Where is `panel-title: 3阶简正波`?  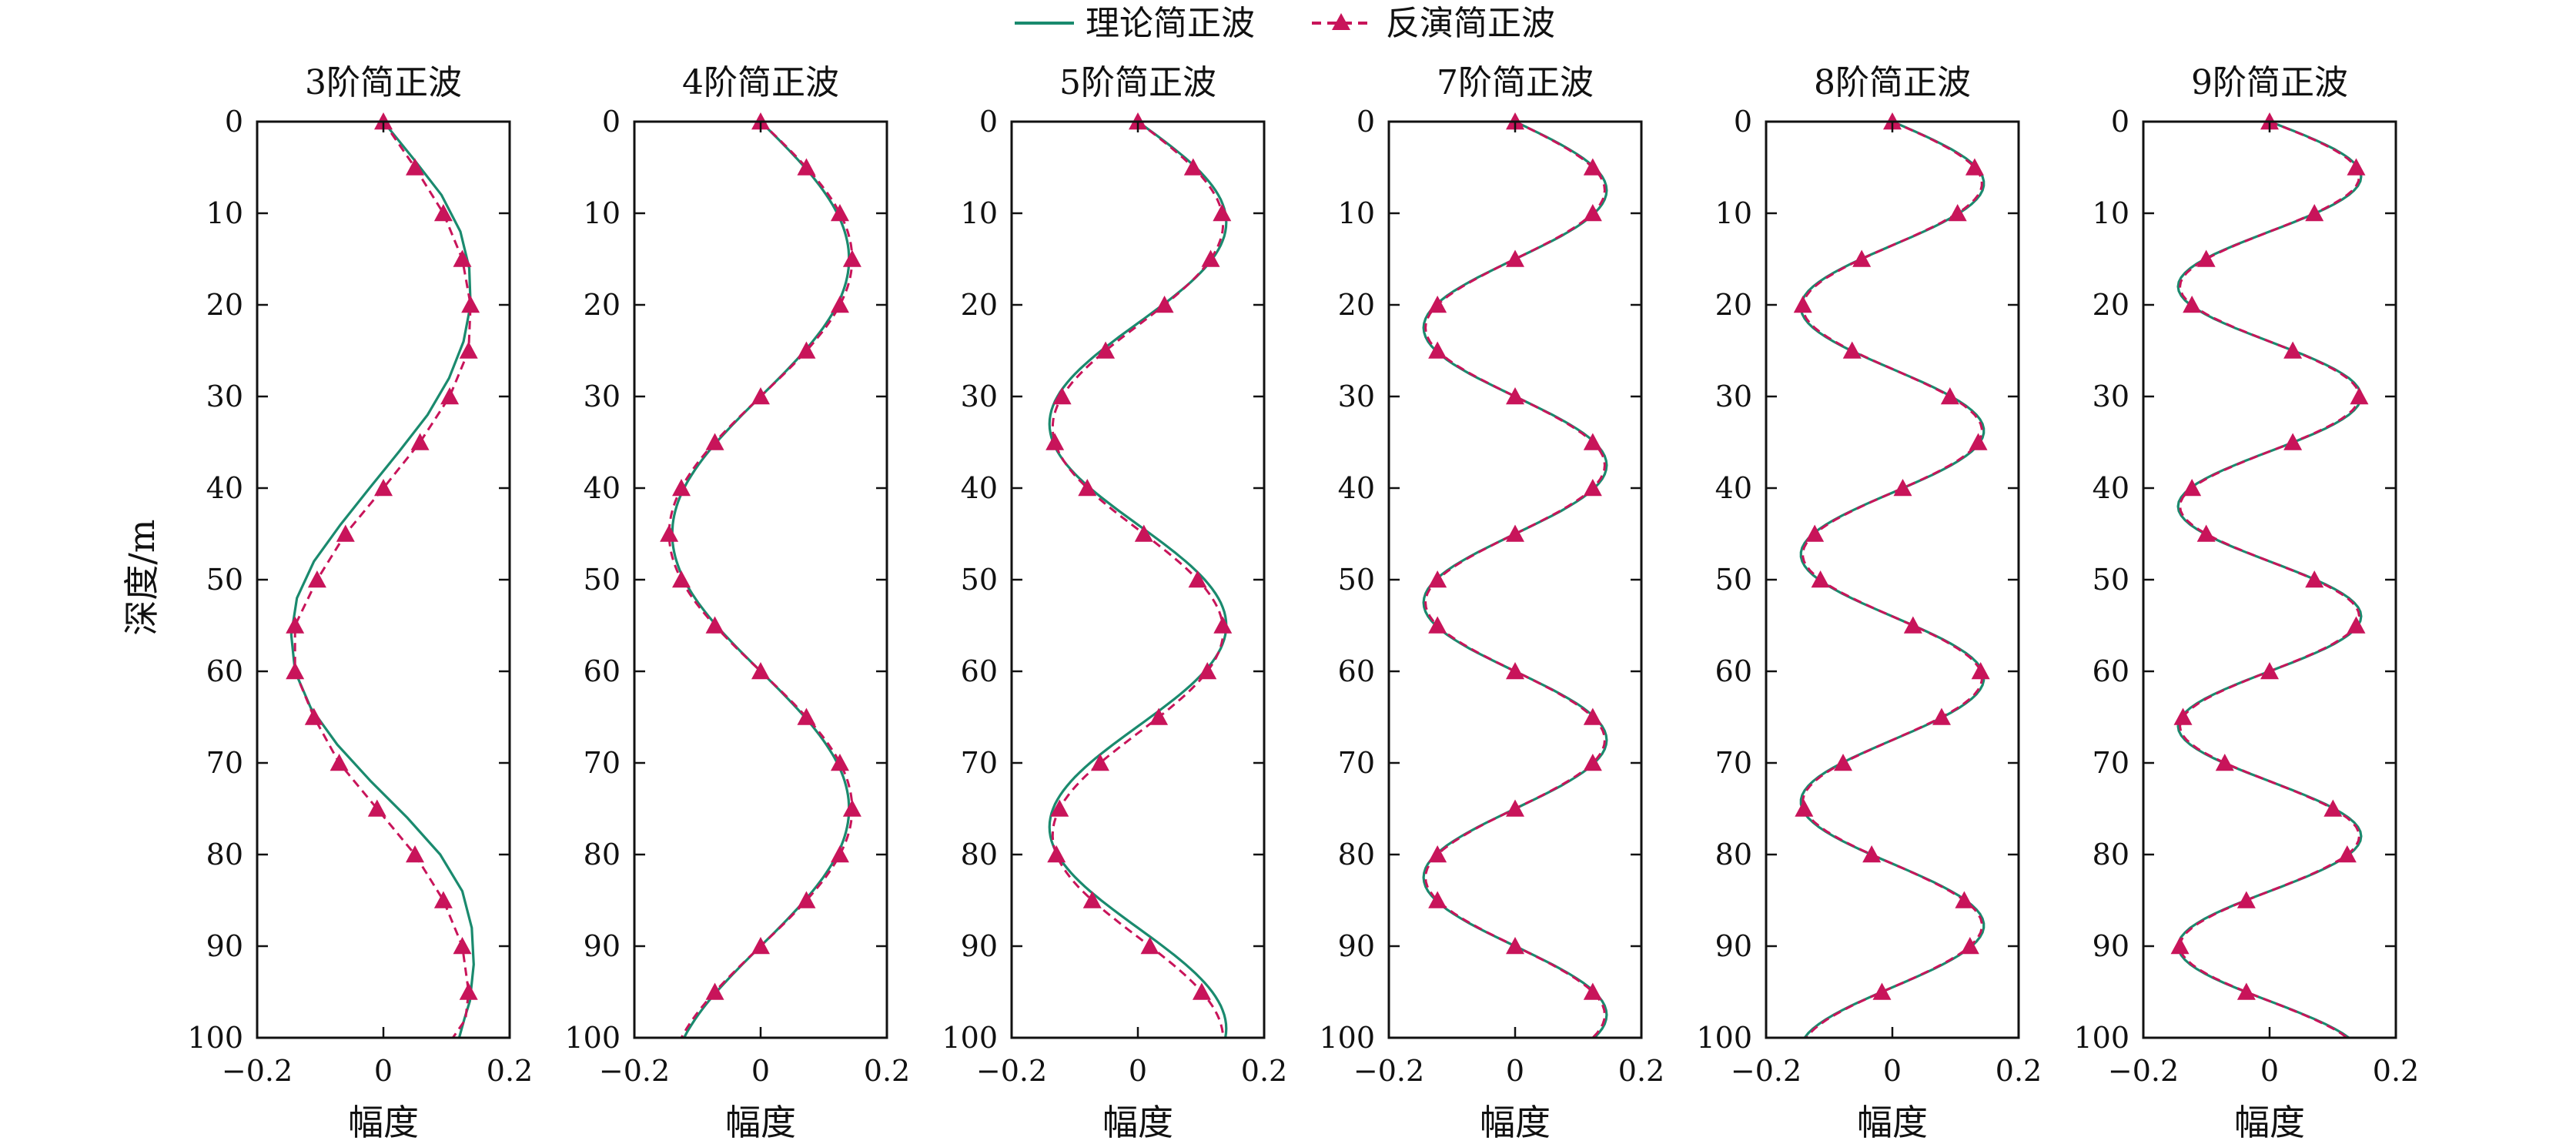
panel-title: 3阶简正波 is located at coordinates (383, 82).